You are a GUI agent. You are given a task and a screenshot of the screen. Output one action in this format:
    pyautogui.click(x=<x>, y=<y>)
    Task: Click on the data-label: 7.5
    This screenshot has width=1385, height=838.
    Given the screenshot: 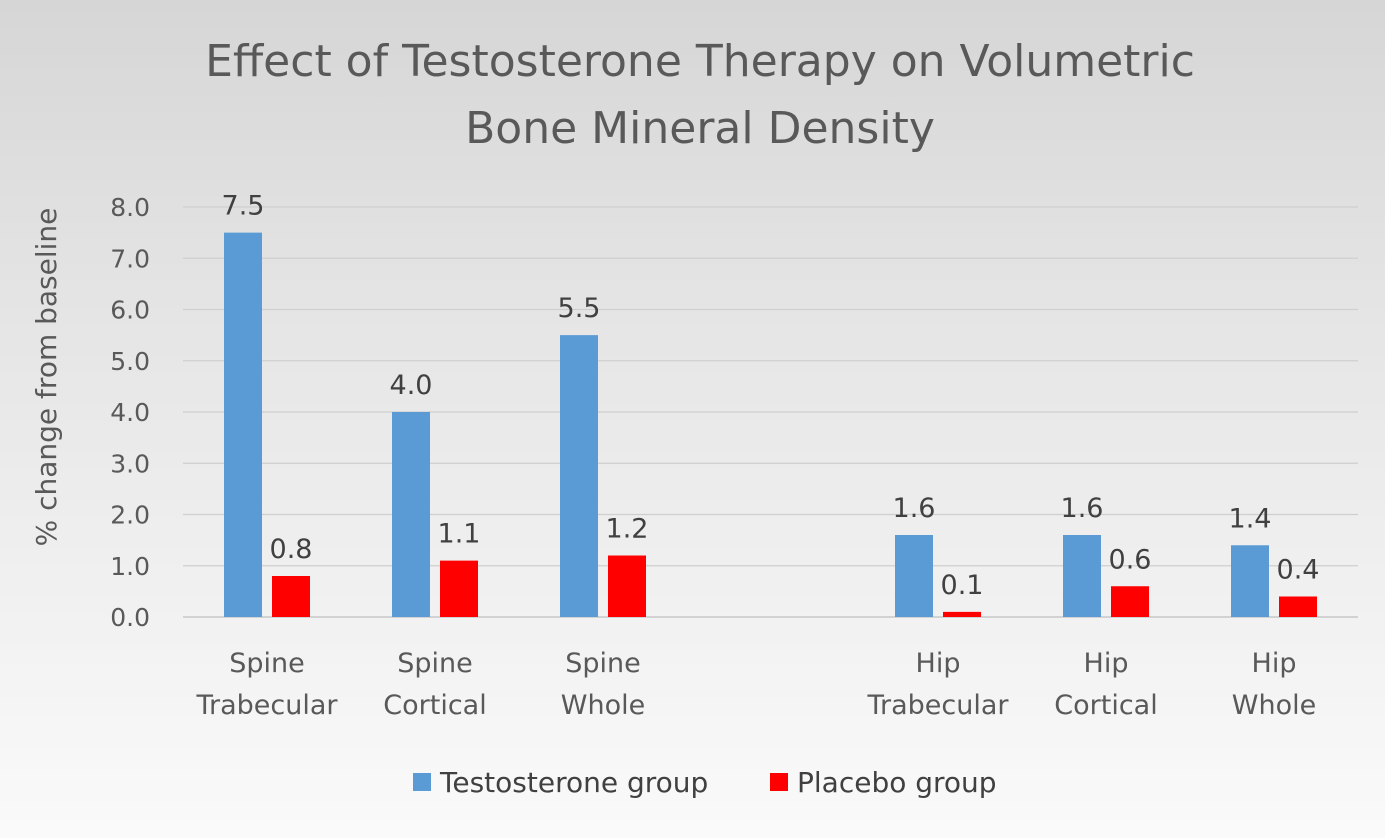 What is the action you would take?
    pyautogui.click(x=243, y=206)
    